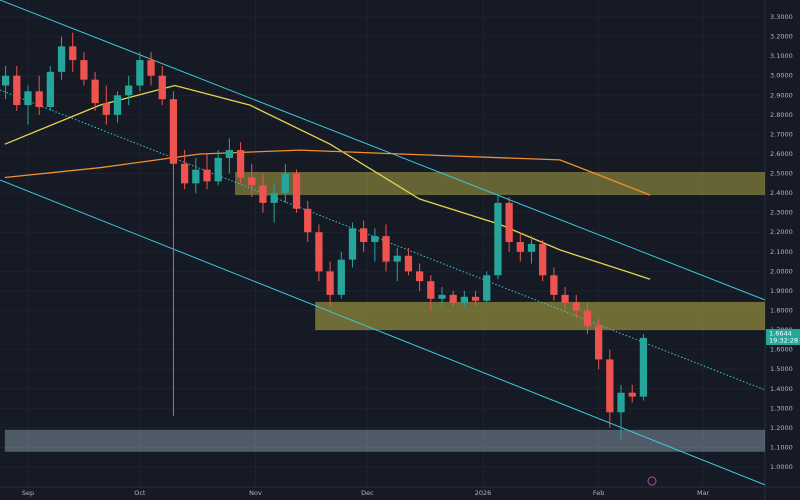 The height and width of the screenshot is (500, 800). Describe the element at coordinates (781, 447) in the screenshot. I see `y-tick-label: 1.1000` at that location.